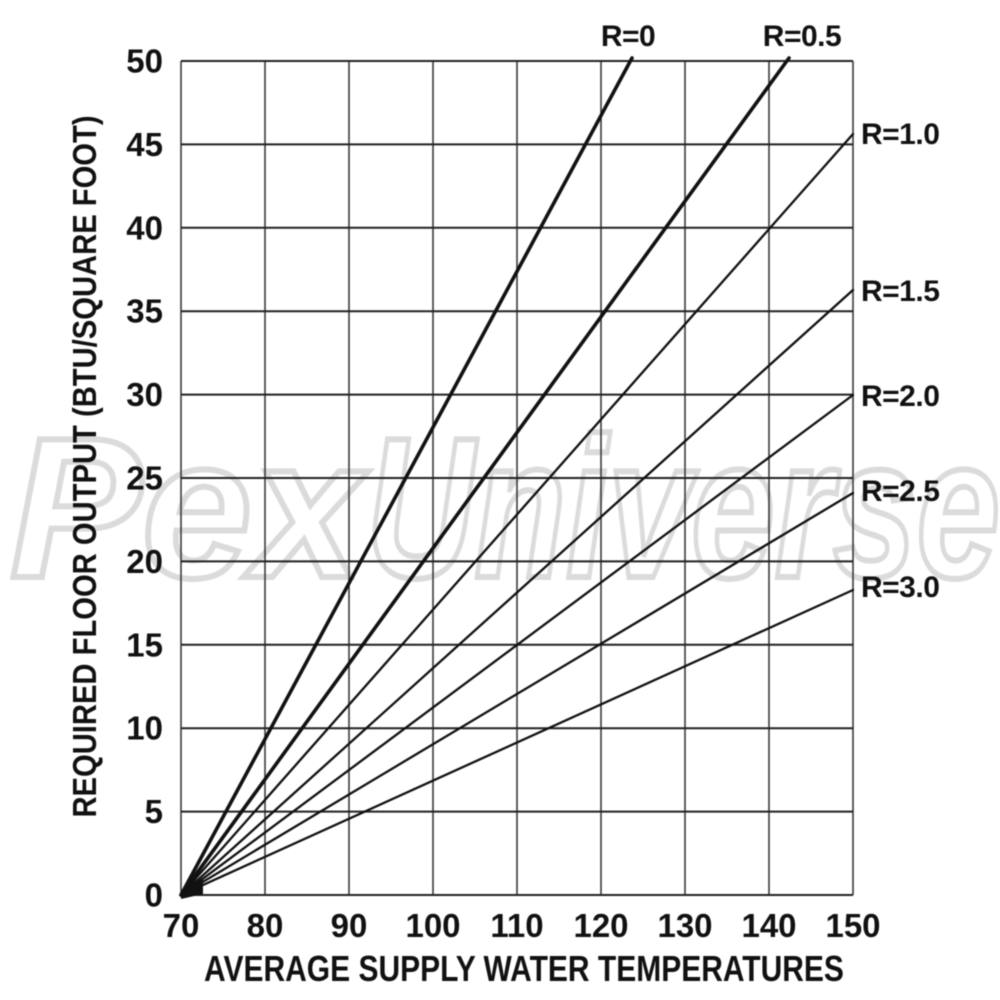 The width and height of the screenshot is (1000, 1000). Describe the element at coordinates (852, 925) in the screenshot. I see `svg-text: 150` at that location.